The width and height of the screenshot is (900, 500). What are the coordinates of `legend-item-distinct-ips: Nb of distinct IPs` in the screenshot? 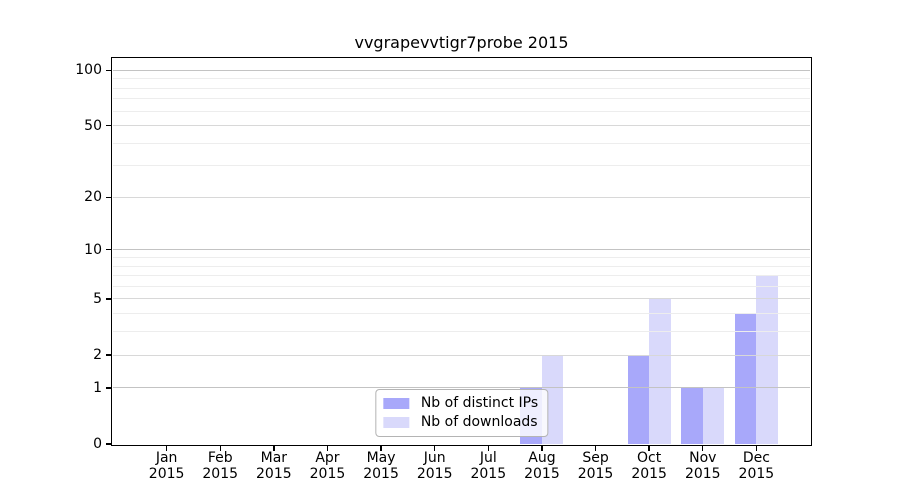 It's located at (460, 403).